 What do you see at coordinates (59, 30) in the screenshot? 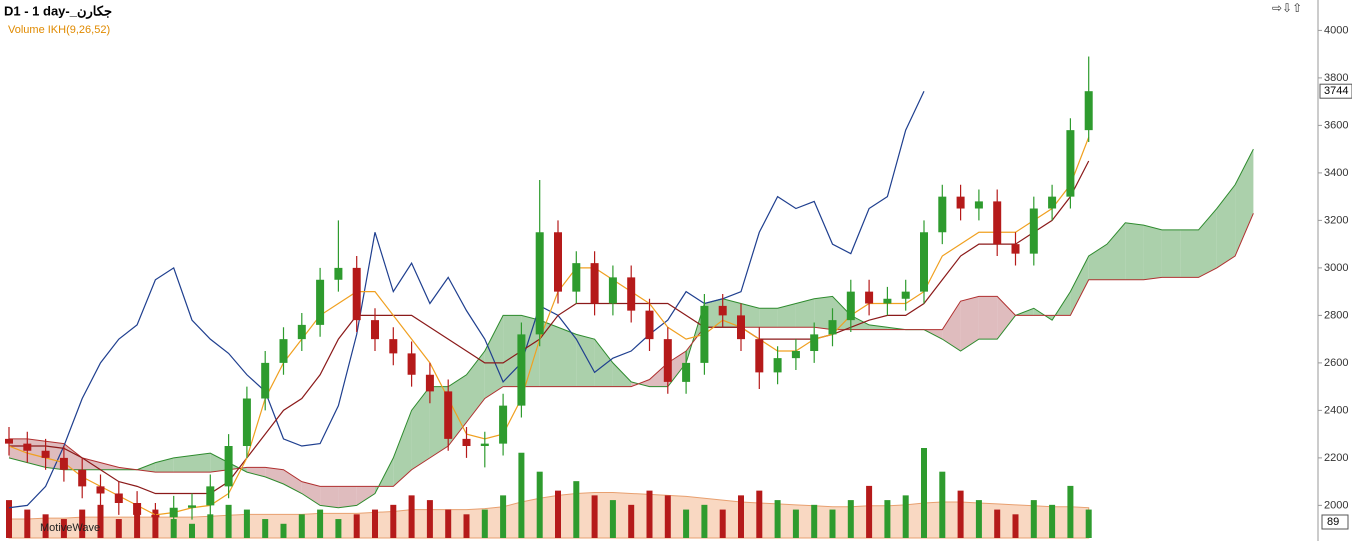
I see `indicator-label: Volume IKH(9,26,52)` at bounding box center [59, 30].